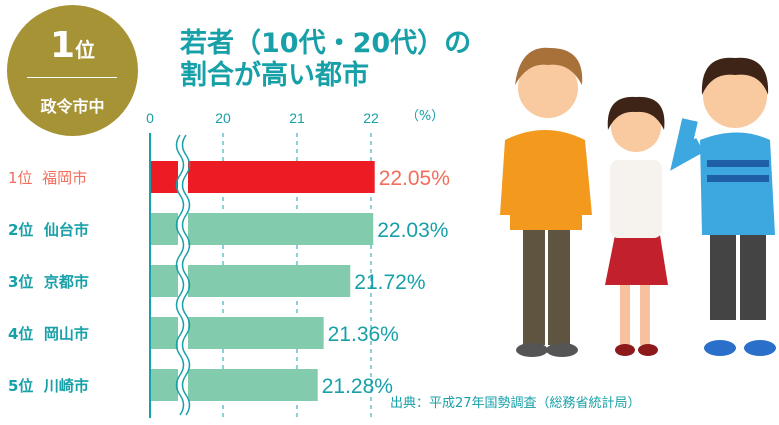 The image size is (779, 425). Describe the element at coordinates (72, 77) in the screenshot. I see `badge-divider` at that location.